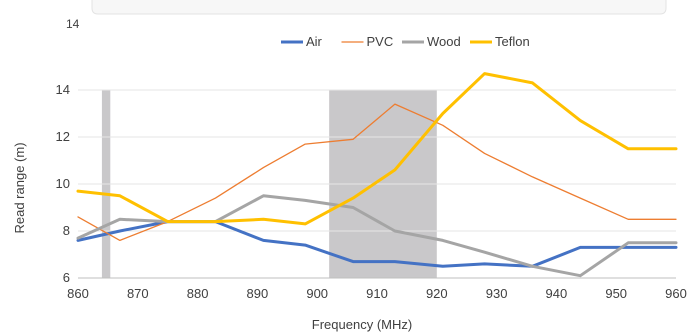 The image size is (693, 333). What do you see at coordinates (379, 7) in the screenshot?
I see `cropped-frame-edge` at bounding box center [379, 7].